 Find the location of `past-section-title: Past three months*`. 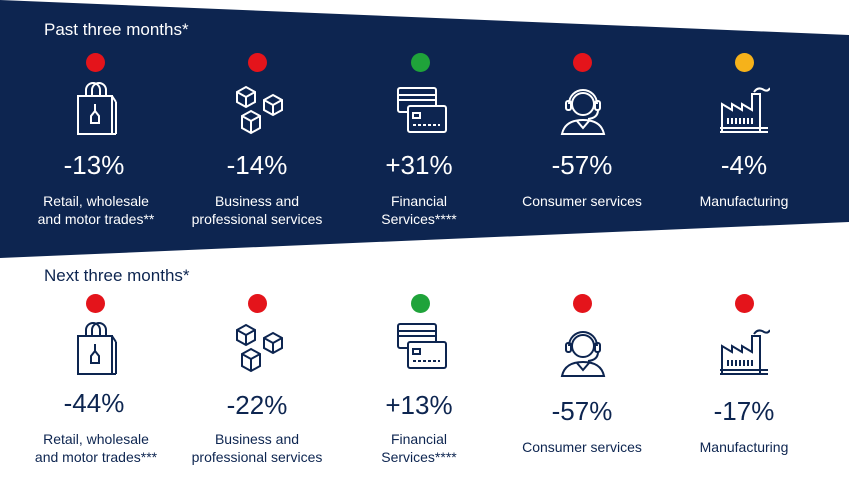

past-section-title: Past three months* is located at coordinates (116, 29).